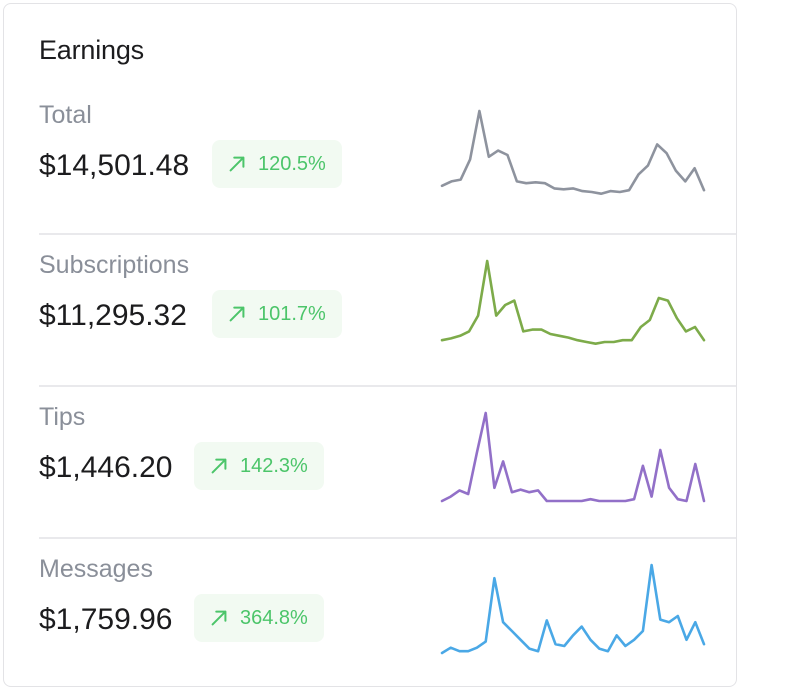 Image resolution: width=790 pixels, height=694 pixels. I want to click on row-amount: $1,759.96, so click(106, 619).